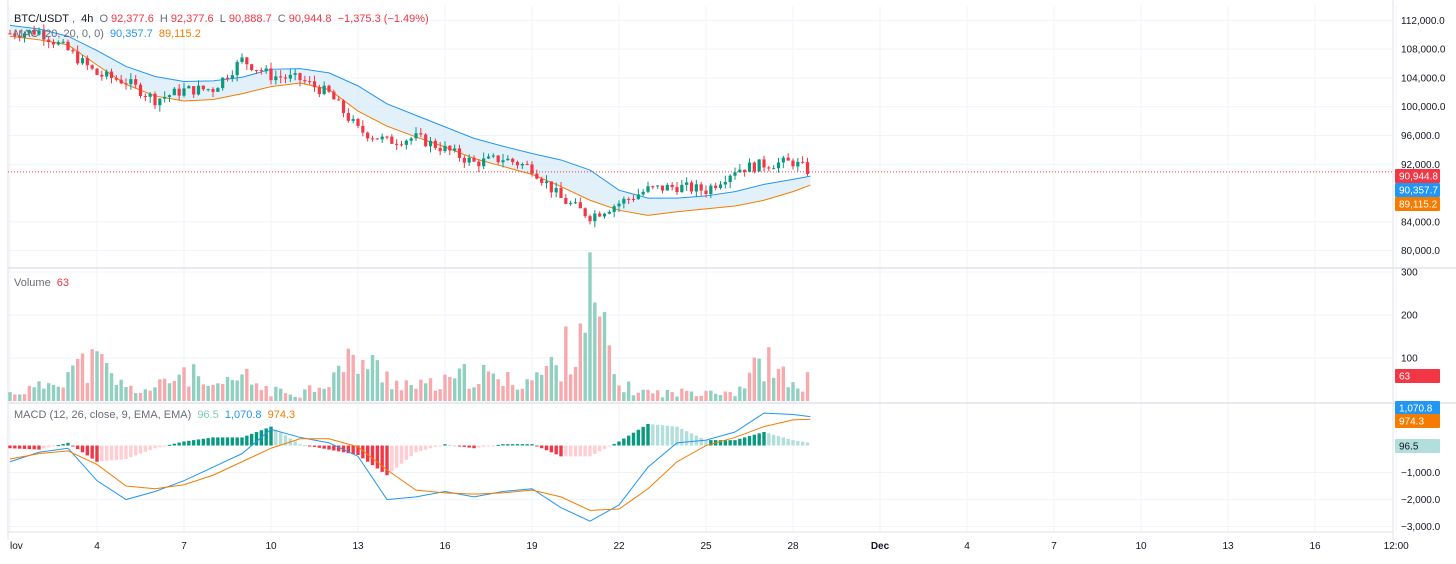 This screenshot has height=564, width=1456. I want to click on time-tick-label: 25, so click(706, 546).